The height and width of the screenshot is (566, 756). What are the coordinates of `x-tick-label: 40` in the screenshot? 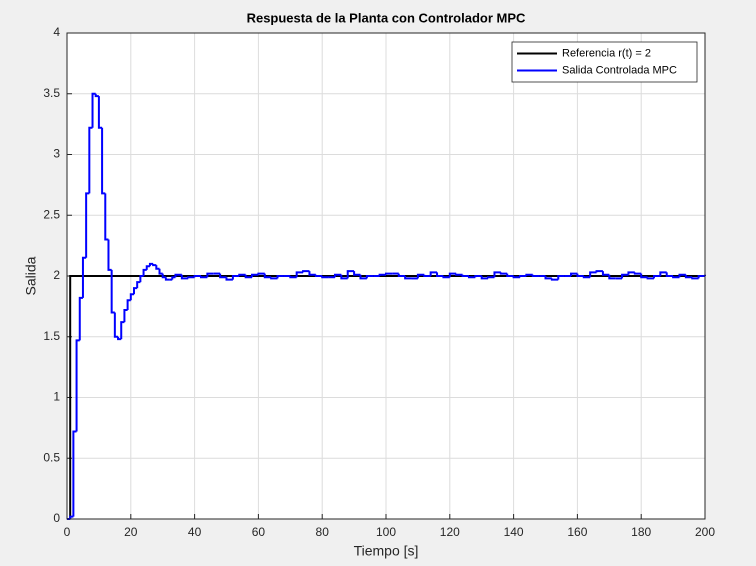 It's located at (195, 532).